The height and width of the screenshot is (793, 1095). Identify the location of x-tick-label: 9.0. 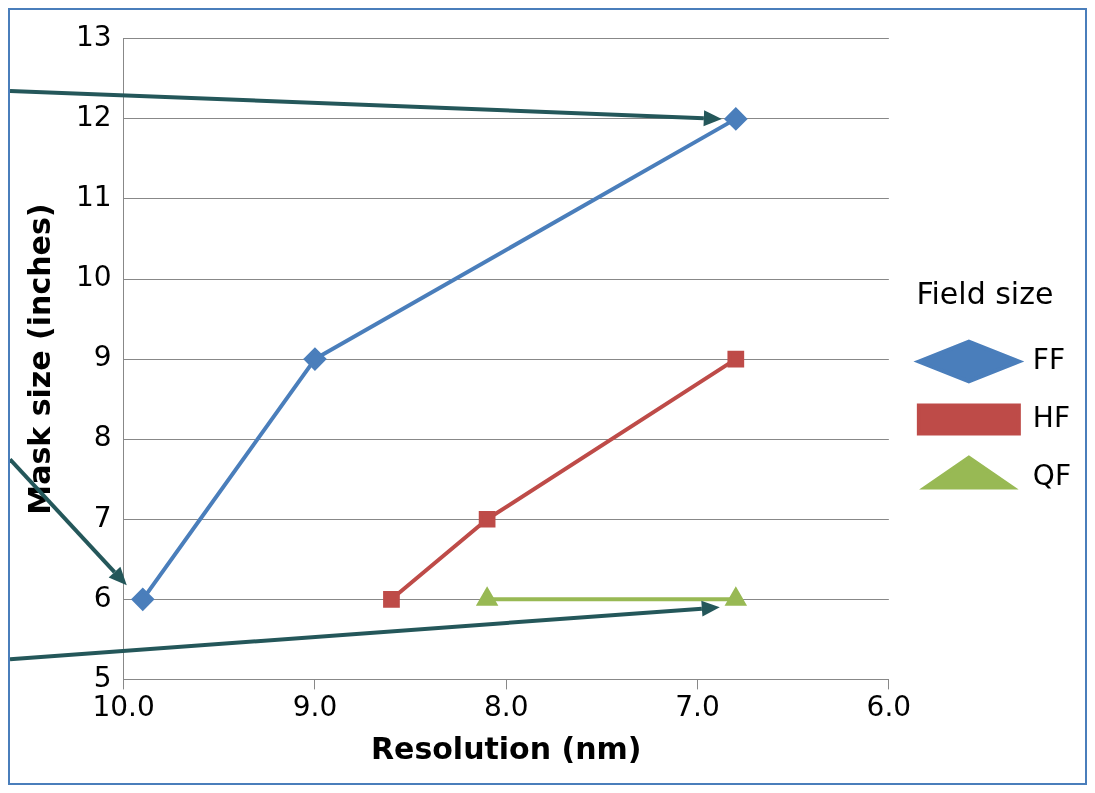
(315, 707).